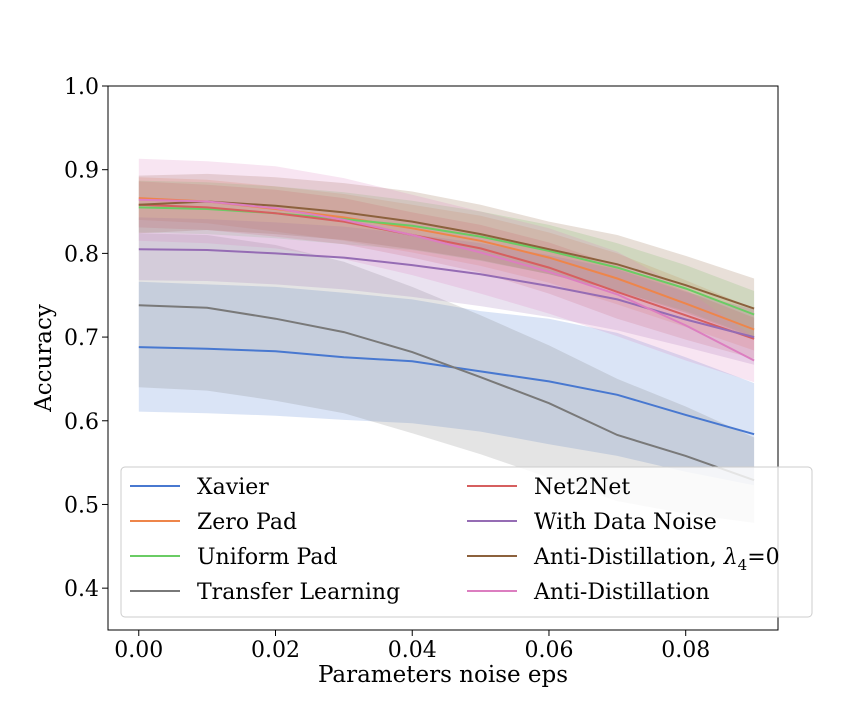 The height and width of the screenshot is (720, 864). I want to click on legend-label-net2net: Net2Net, so click(582, 487).